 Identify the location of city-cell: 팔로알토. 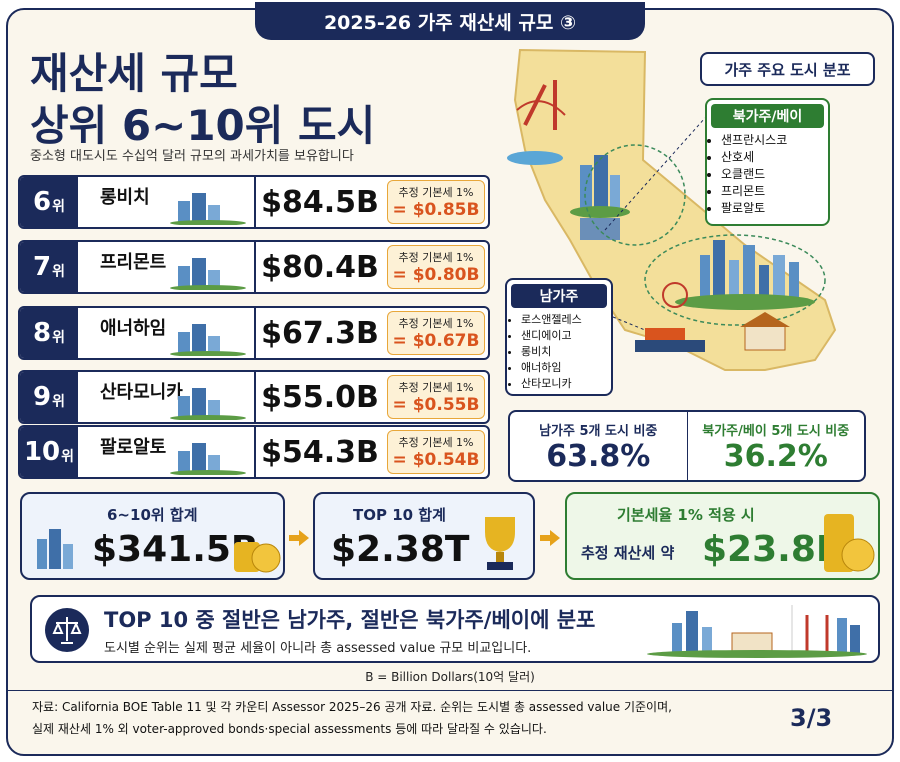
(167, 452).